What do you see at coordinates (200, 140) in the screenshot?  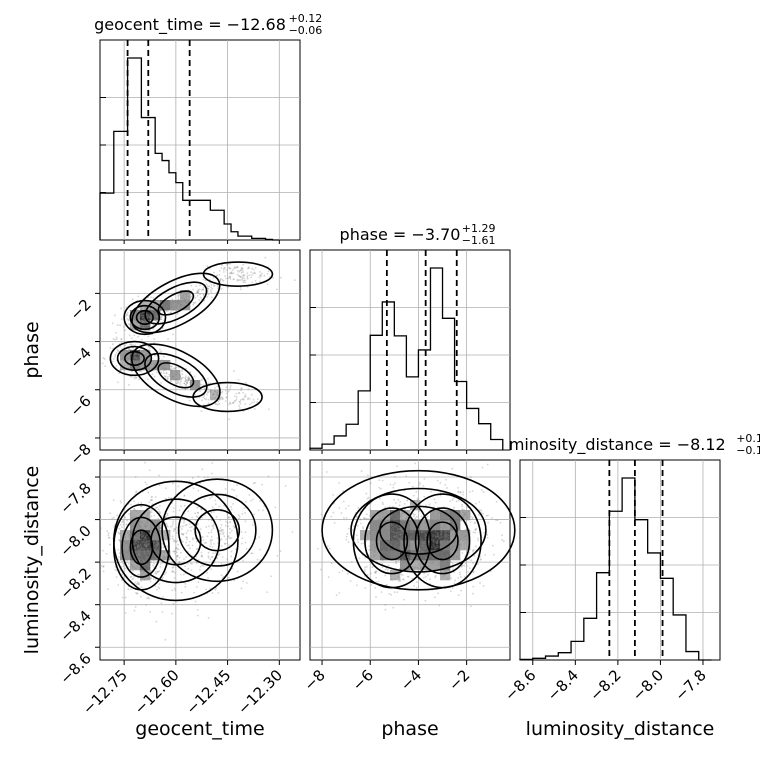 I see `panel-frame` at bounding box center [200, 140].